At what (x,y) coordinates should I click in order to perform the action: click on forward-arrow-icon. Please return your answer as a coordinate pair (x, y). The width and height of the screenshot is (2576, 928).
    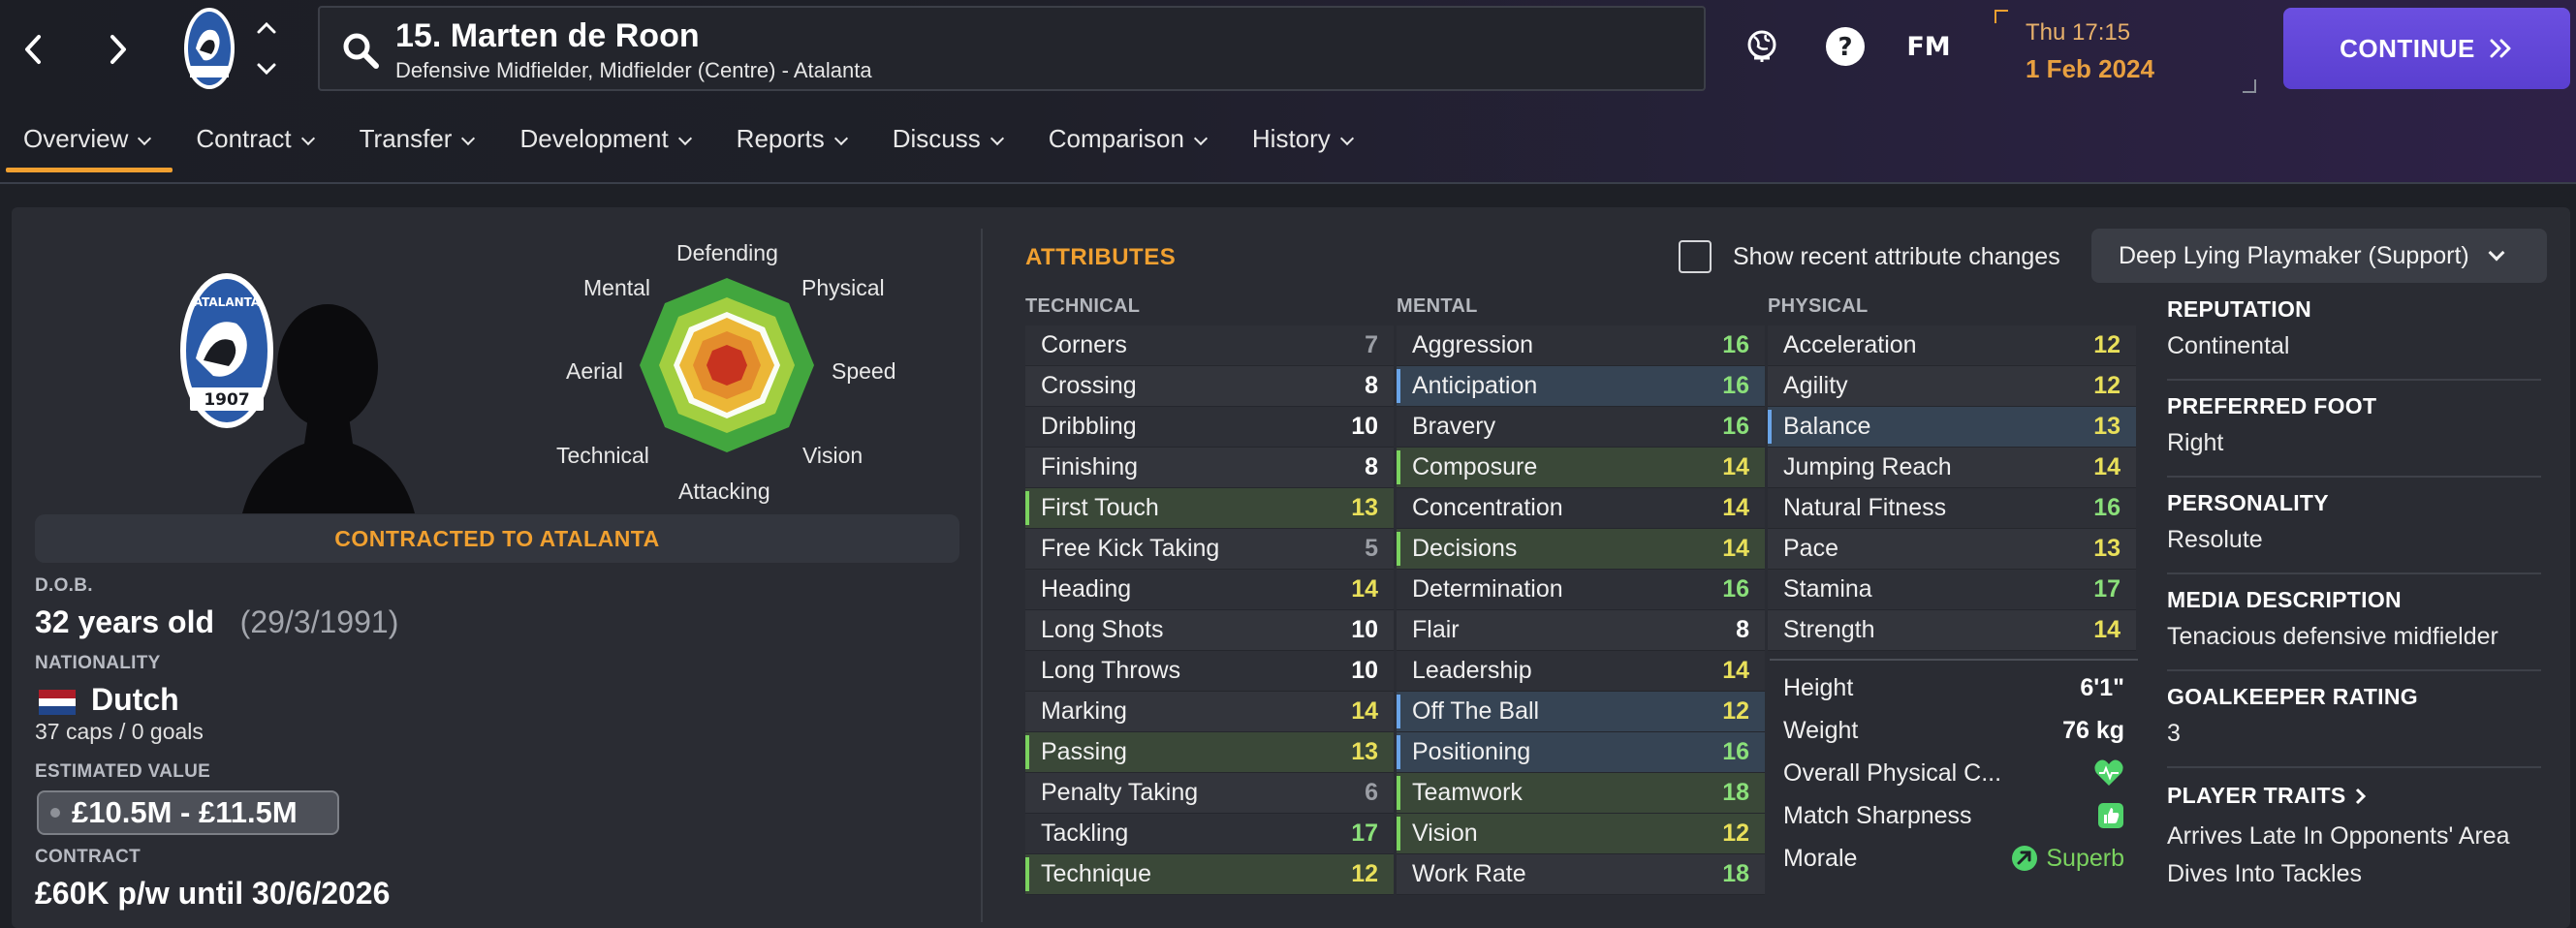
    Looking at the image, I should click on (118, 49).